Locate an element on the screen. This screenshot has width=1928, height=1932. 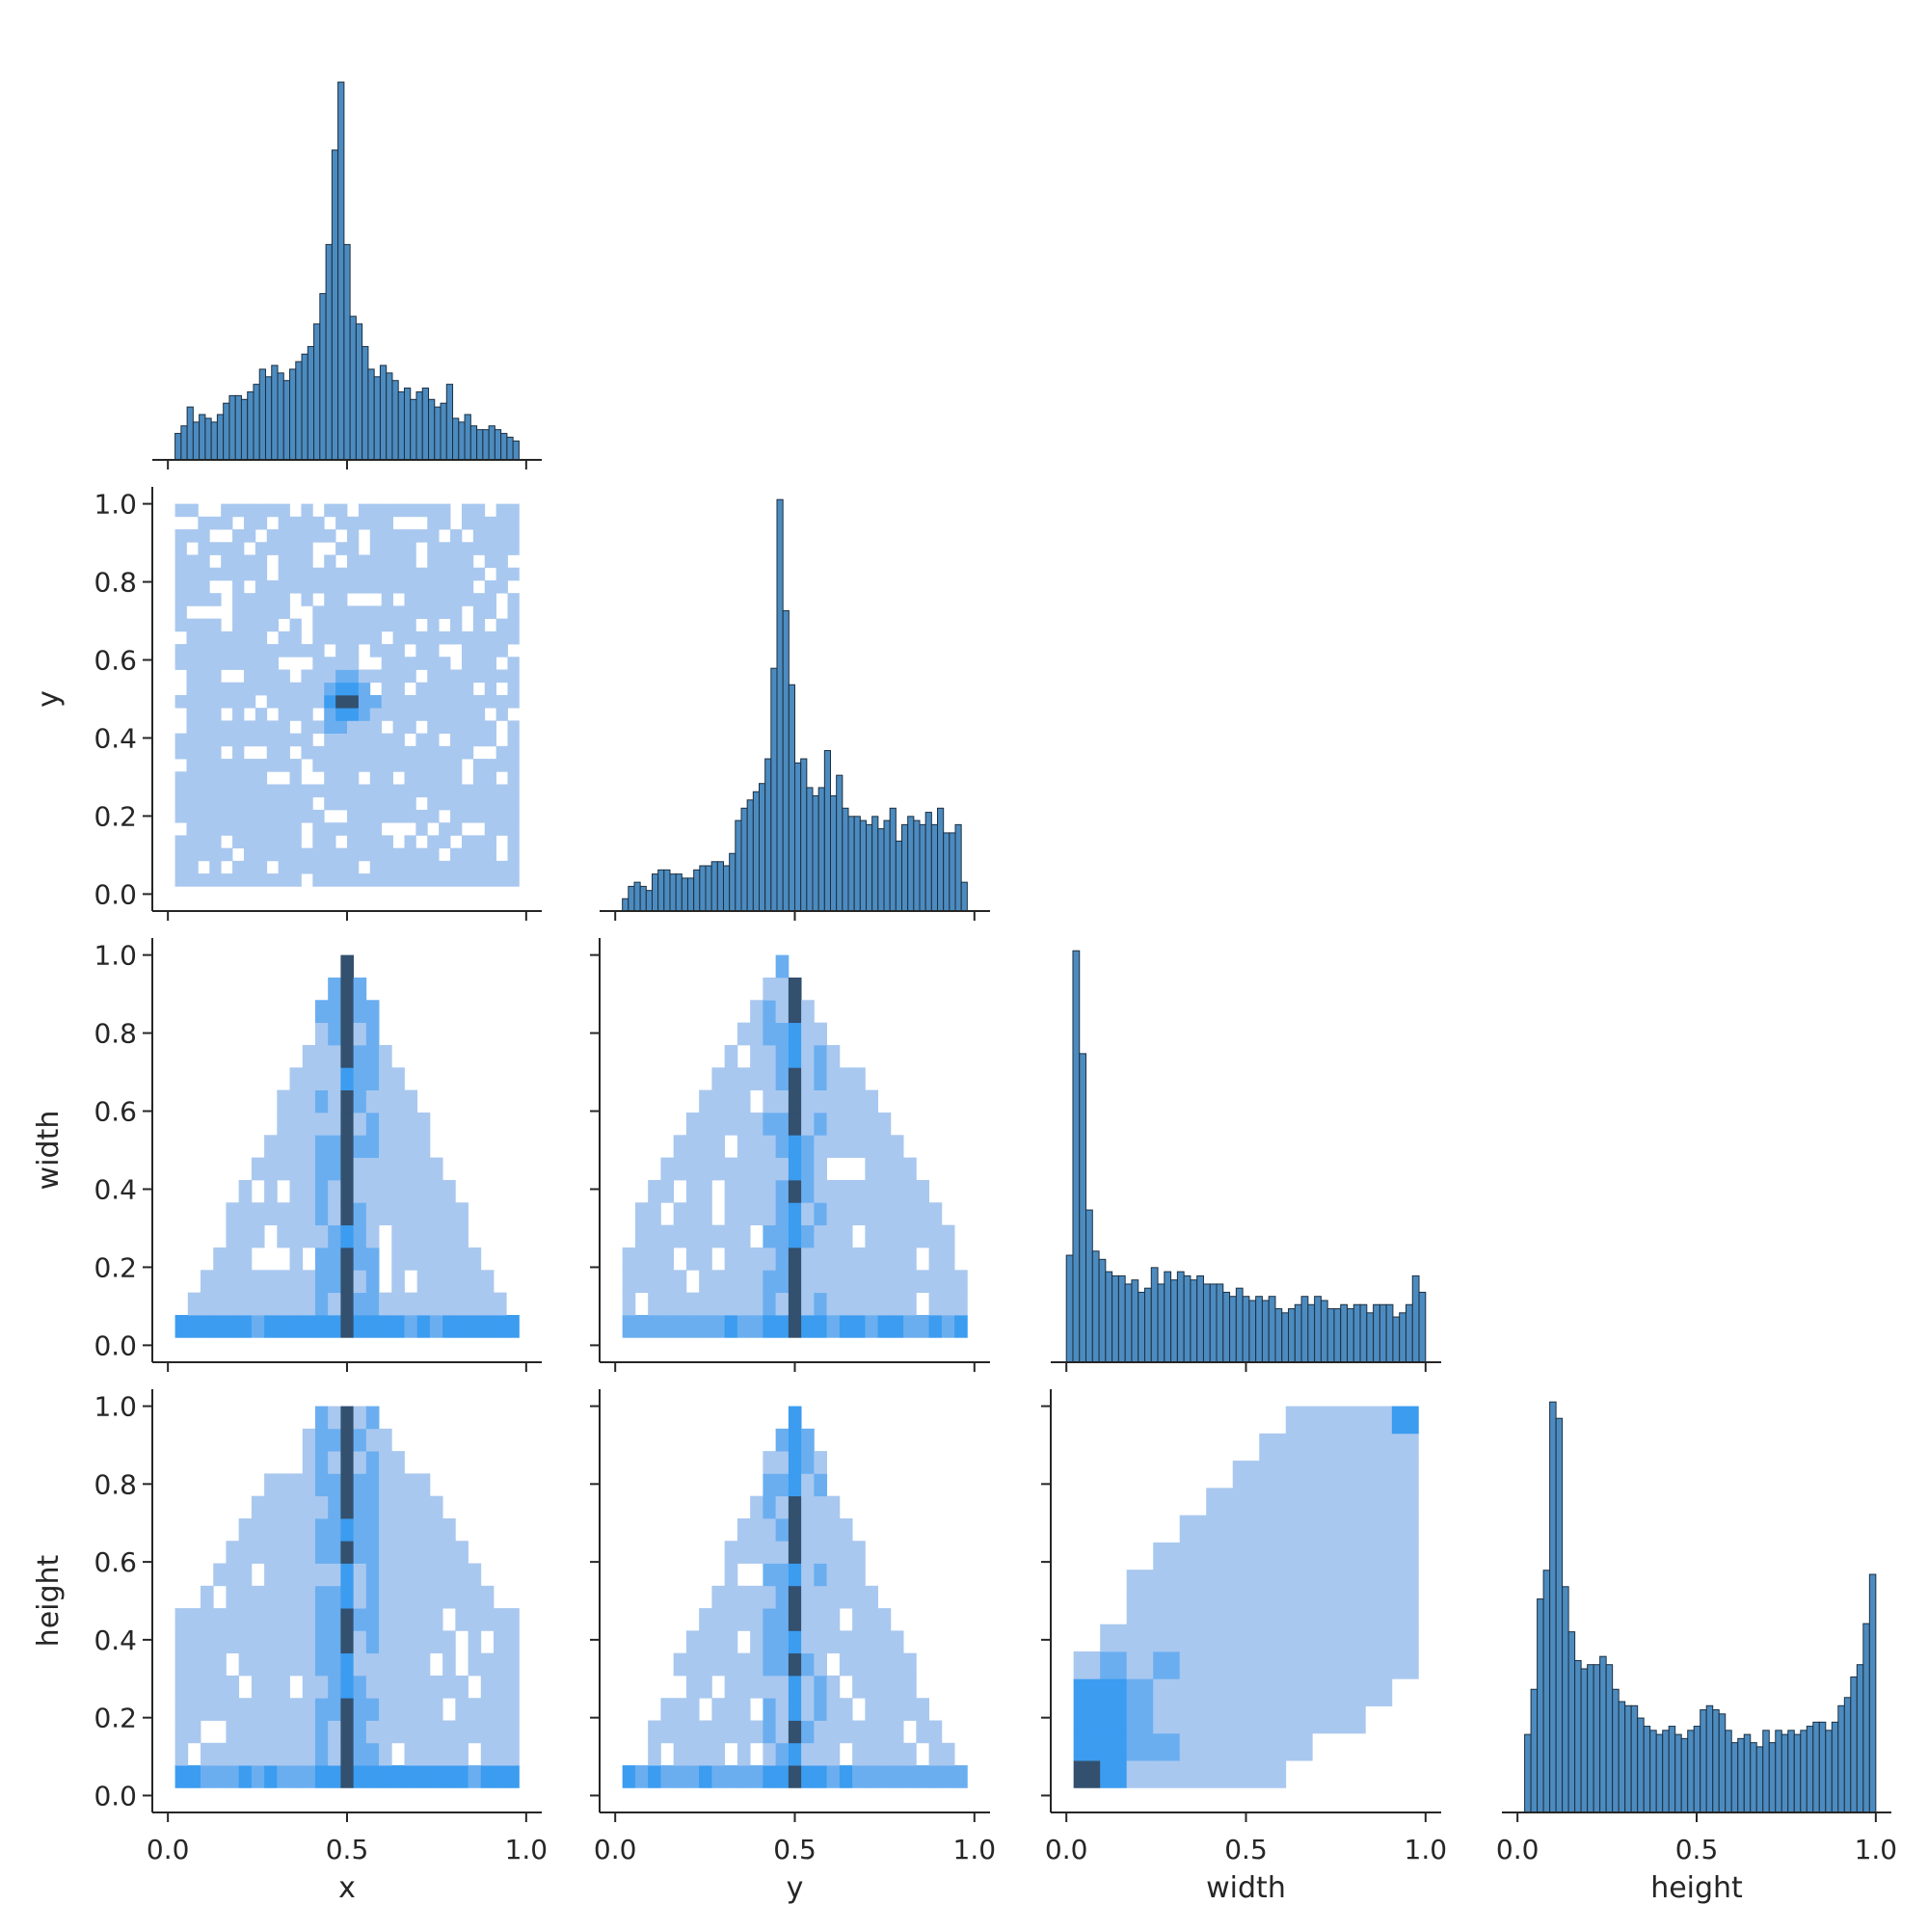
y-tick-label: 0.4 is located at coordinates (115, 1189).